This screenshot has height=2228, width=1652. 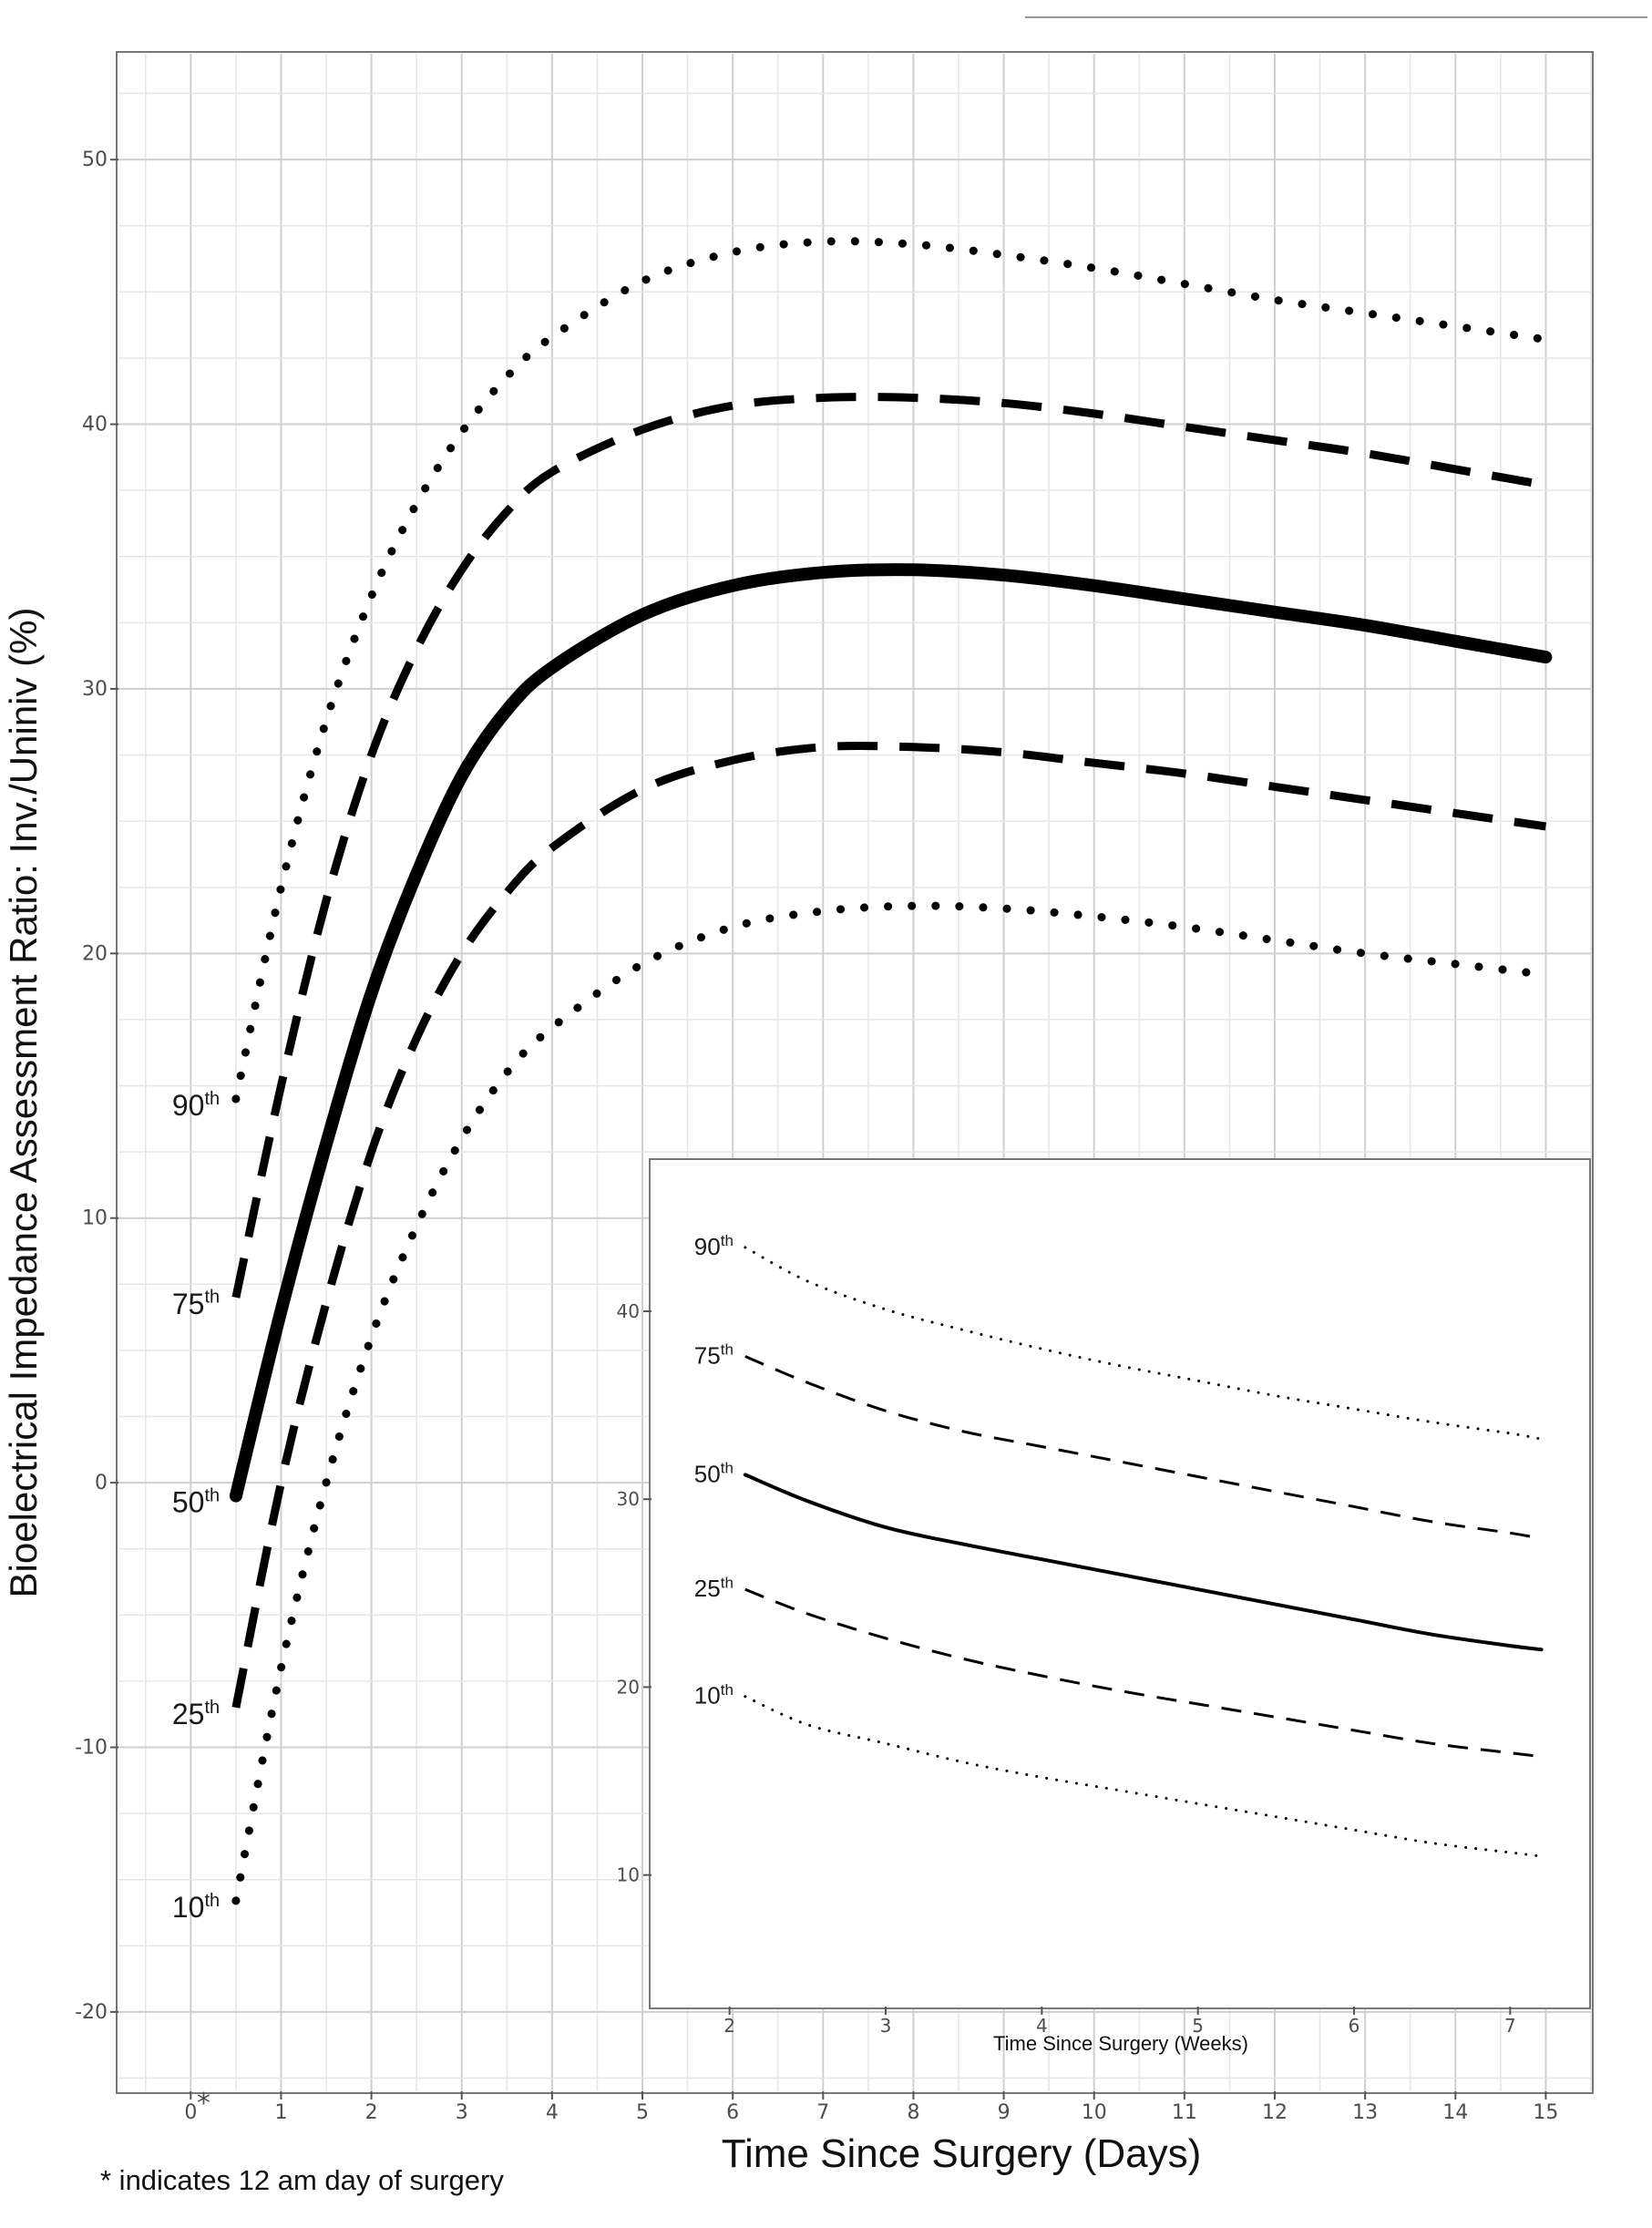 I want to click on x-tick-label: 8, so click(x=913, y=2112).